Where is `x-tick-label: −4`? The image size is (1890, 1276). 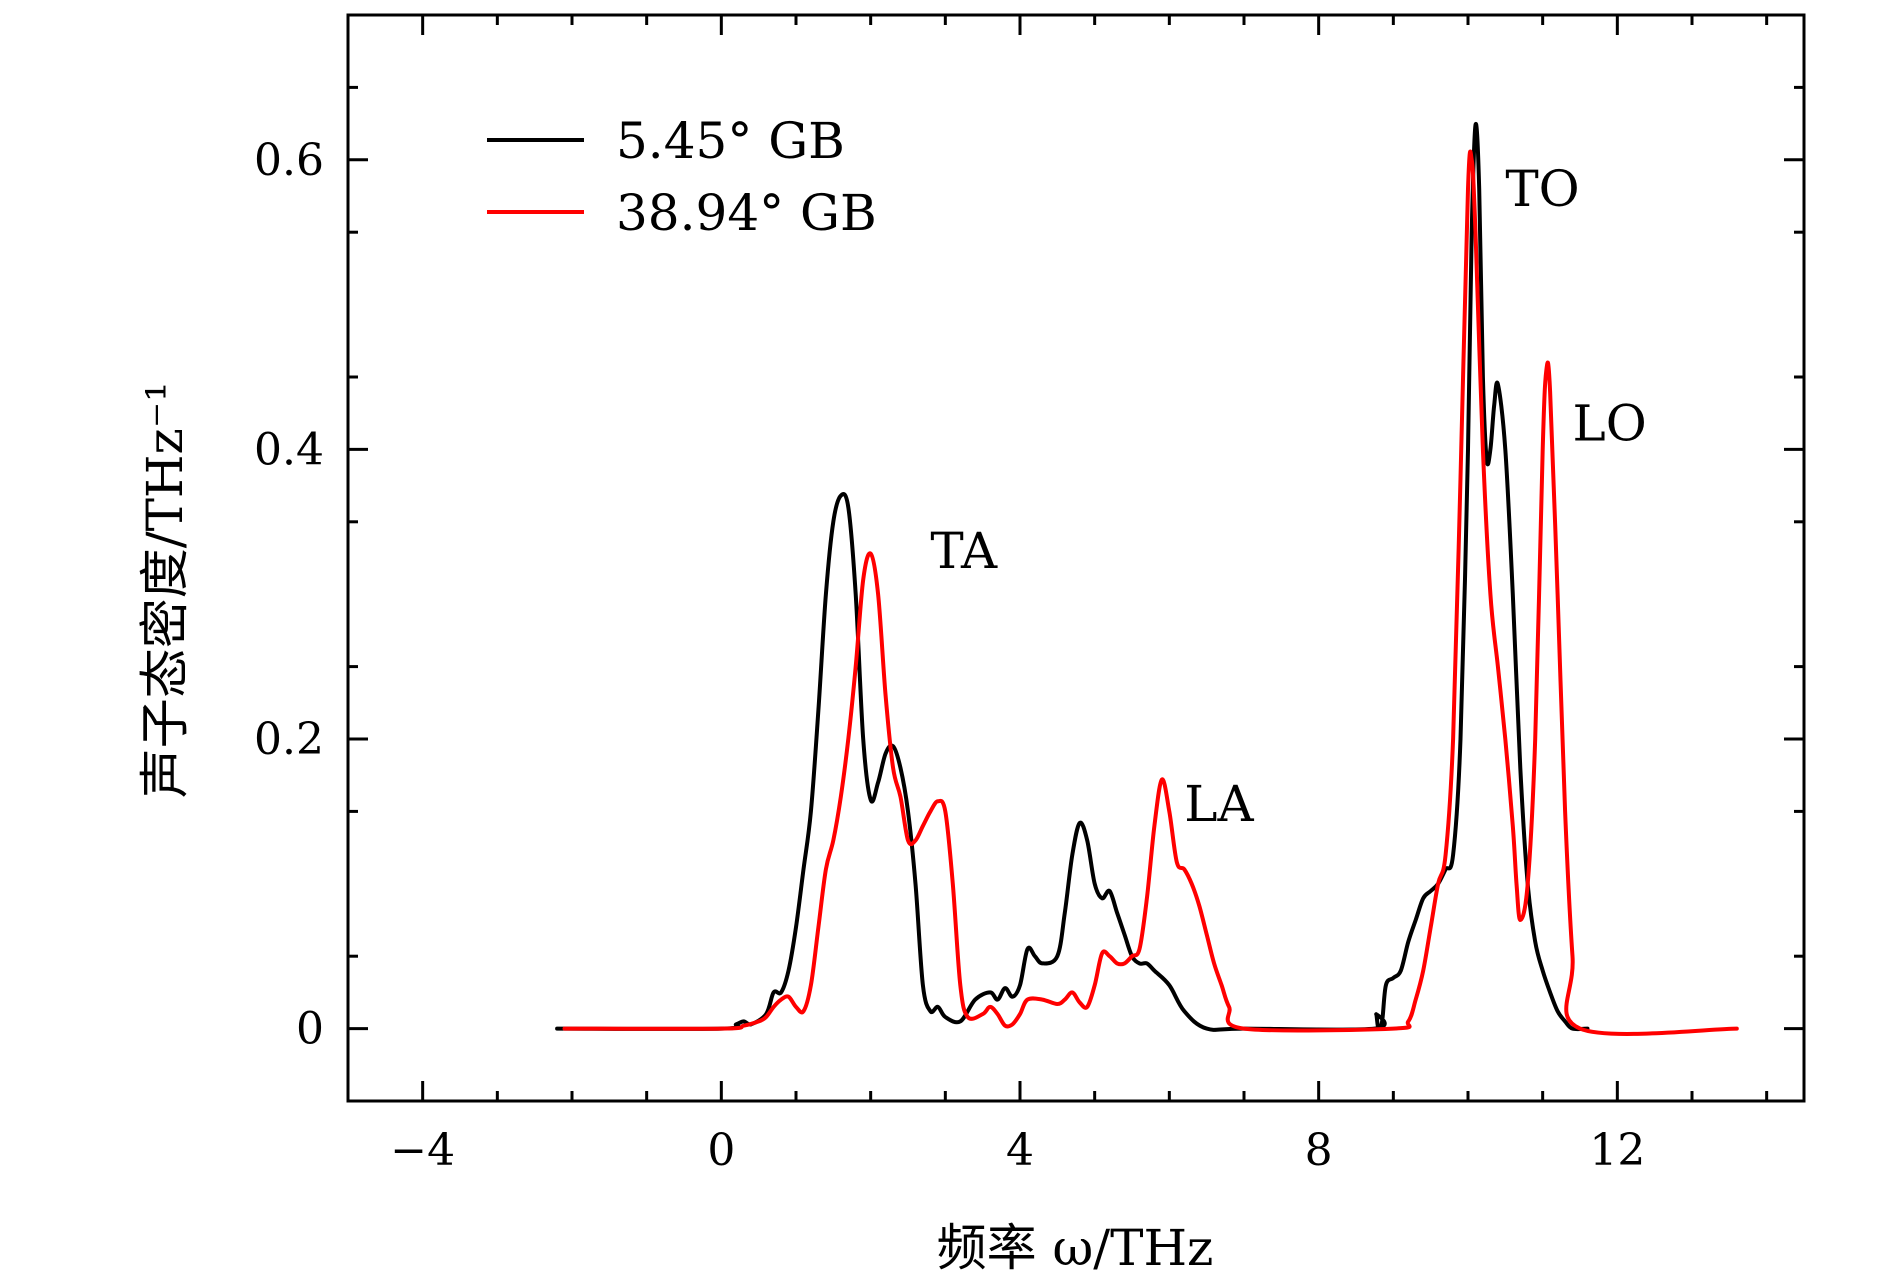 x-tick-label: −4 is located at coordinates (422, 1150).